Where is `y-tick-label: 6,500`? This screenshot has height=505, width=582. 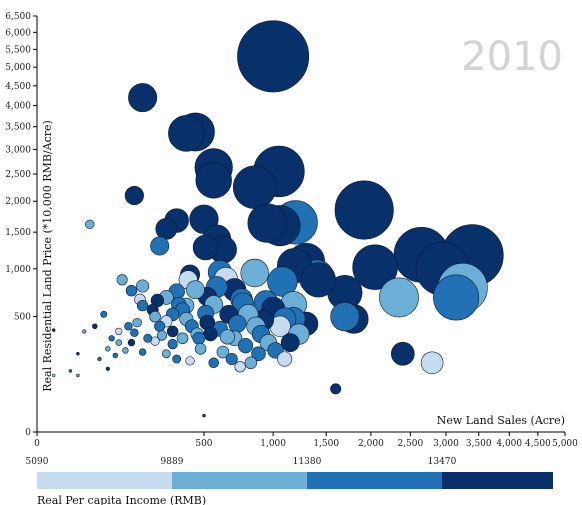
y-tick-label: 6,500 is located at coordinates (18, 17).